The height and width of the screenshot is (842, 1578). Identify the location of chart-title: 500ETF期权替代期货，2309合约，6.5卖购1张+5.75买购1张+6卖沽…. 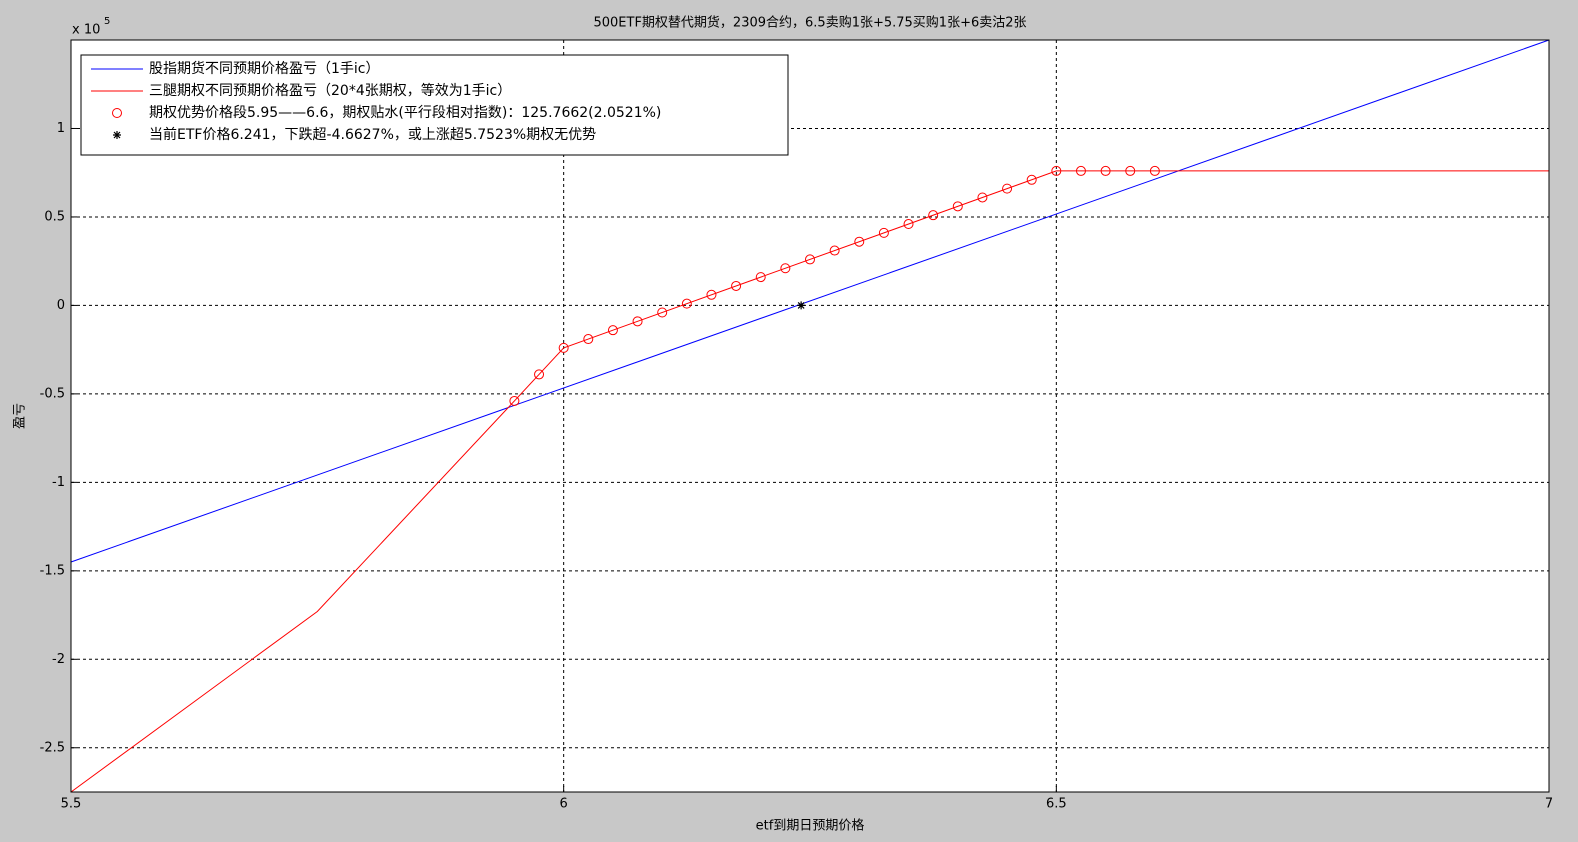
(809, 23).